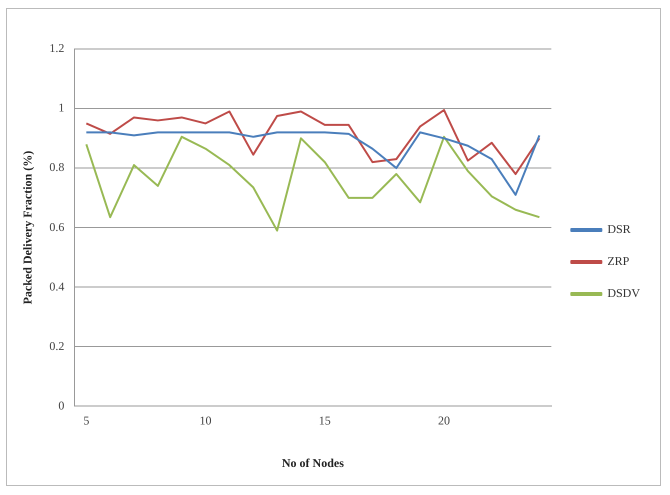  Describe the element at coordinates (27, 227) in the screenshot. I see `y-axis-title: Packed Delivery Fraction (%)` at that location.